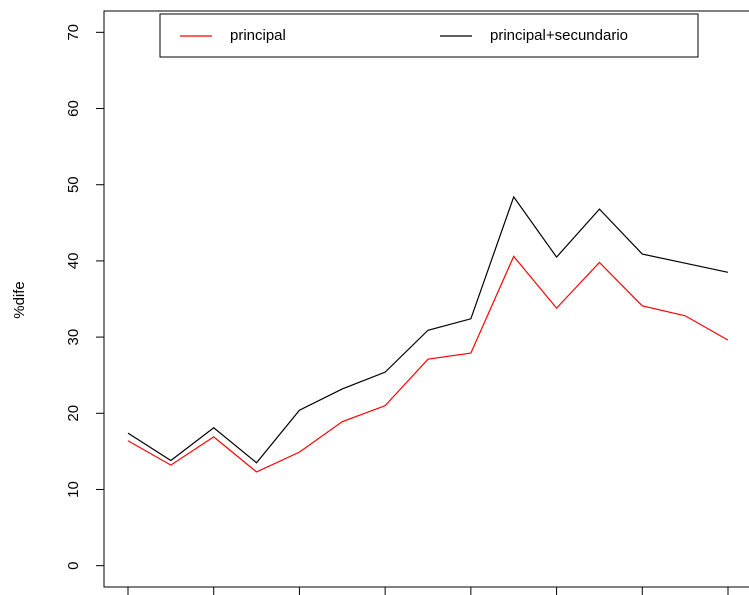  I want to click on y-tick-label: 30, so click(73, 337).